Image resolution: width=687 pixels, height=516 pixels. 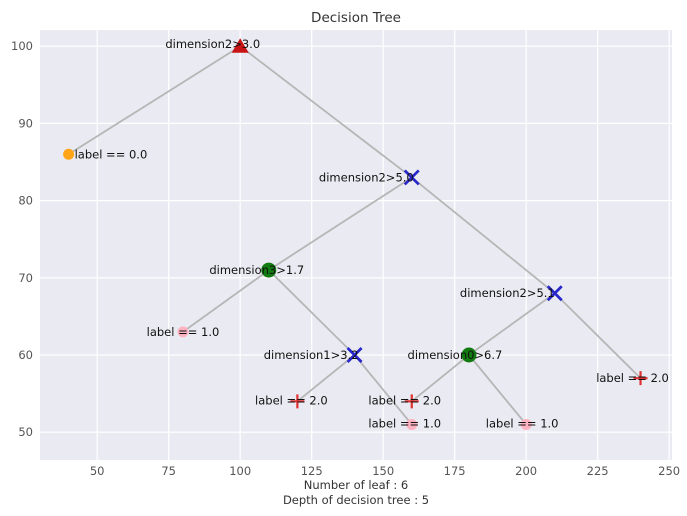 What do you see at coordinates (356, 18) in the screenshot?
I see `chart-title: Decision Tree` at bounding box center [356, 18].